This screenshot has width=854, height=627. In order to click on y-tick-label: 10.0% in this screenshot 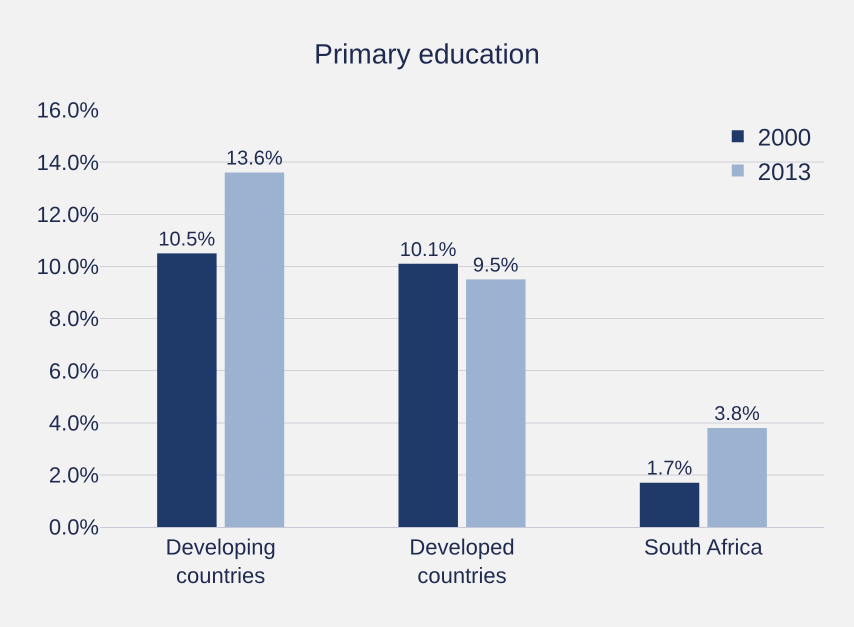, I will do `click(67, 267)`.